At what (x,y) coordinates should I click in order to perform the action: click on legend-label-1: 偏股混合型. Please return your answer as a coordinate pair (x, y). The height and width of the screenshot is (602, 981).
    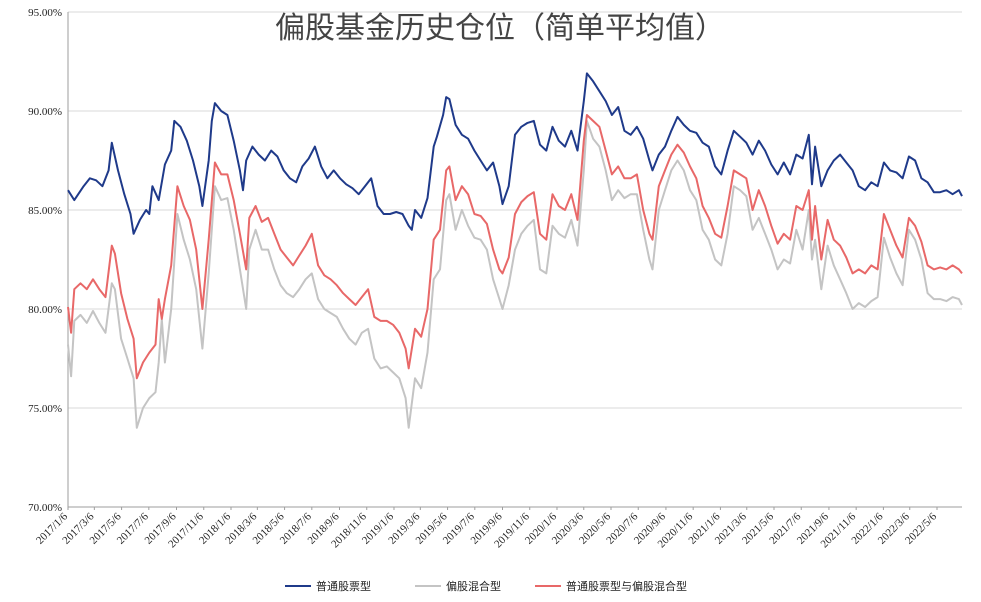
    Looking at the image, I should click on (473, 586).